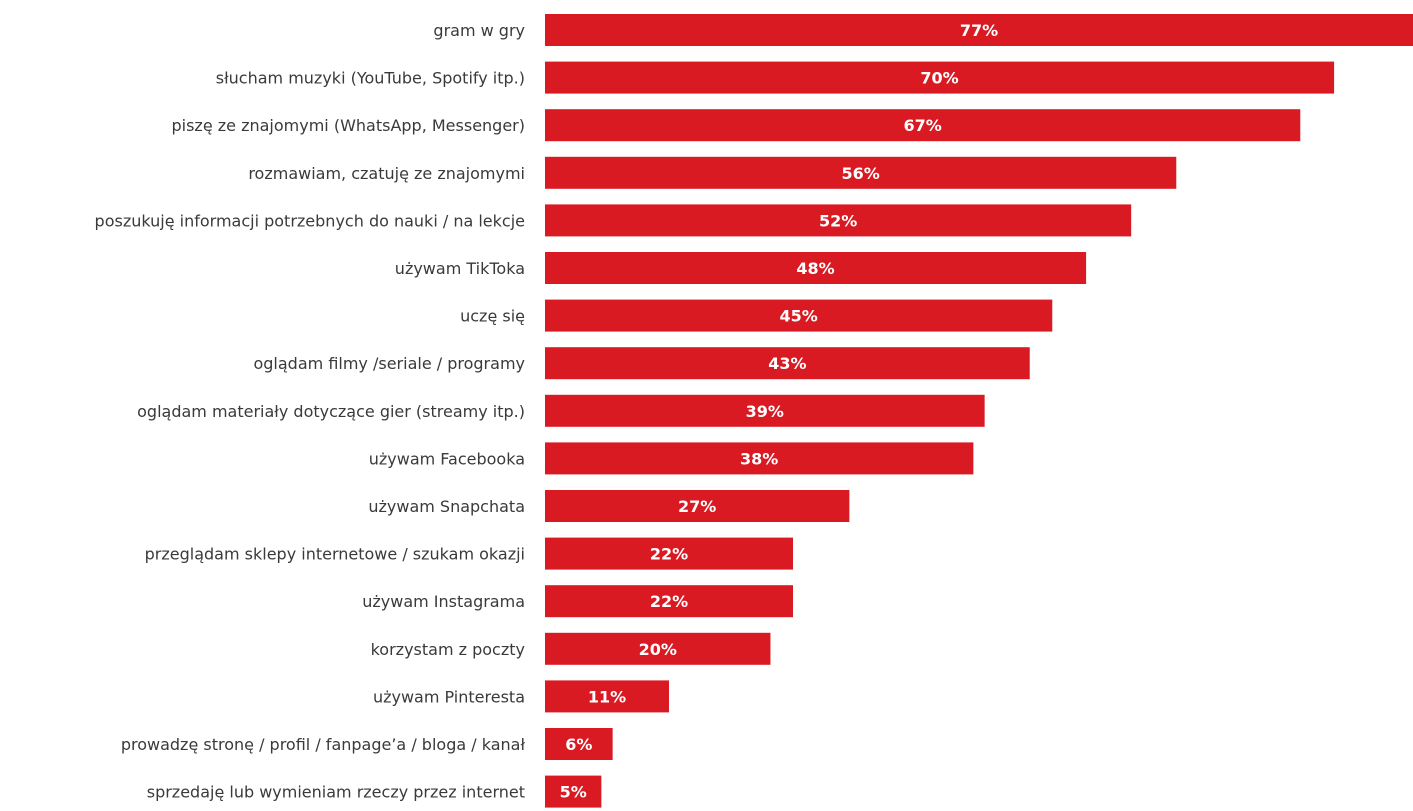  I want to click on category-label: używam Snapchata, so click(446, 506).